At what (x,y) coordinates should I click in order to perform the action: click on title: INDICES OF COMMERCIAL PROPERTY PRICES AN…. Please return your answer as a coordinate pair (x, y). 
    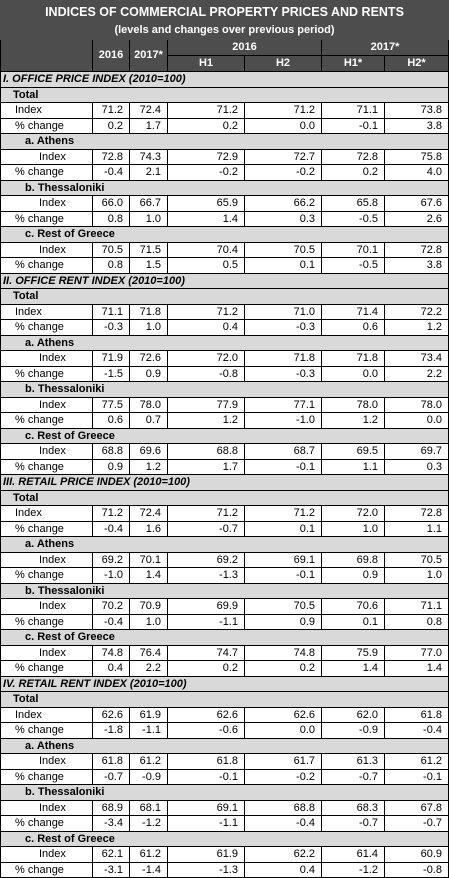
    Looking at the image, I should click on (224, 12).